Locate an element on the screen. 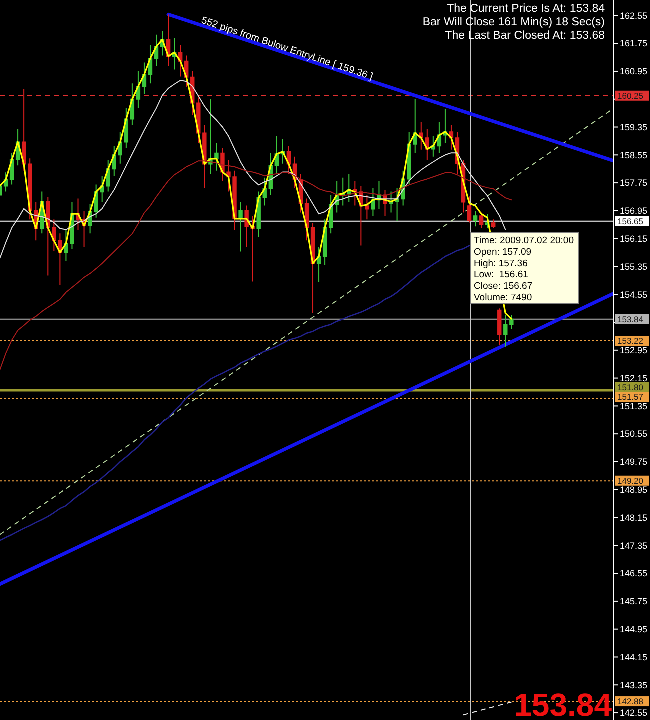 The image size is (650, 720). y-tick-label: 144.95 is located at coordinates (634, 629).